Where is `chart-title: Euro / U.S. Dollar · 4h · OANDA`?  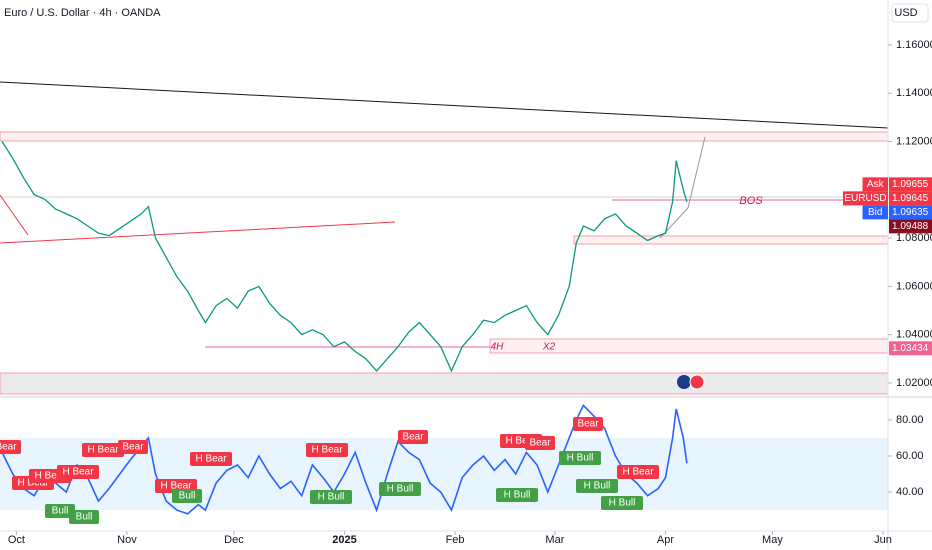
chart-title: Euro / U.S. Dollar · 4h · OANDA is located at coordinates (82, 13).